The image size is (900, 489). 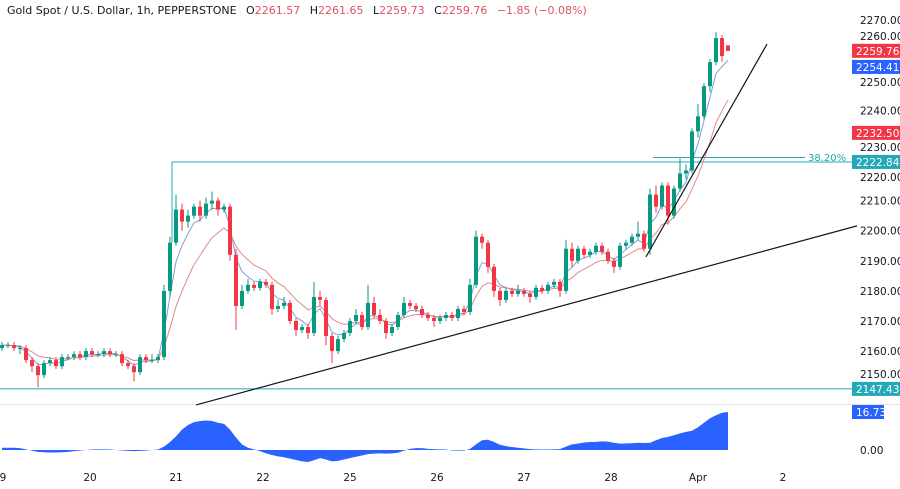 I want to click on price-axis-tick: 2200.00, so click(x=880, y=232).